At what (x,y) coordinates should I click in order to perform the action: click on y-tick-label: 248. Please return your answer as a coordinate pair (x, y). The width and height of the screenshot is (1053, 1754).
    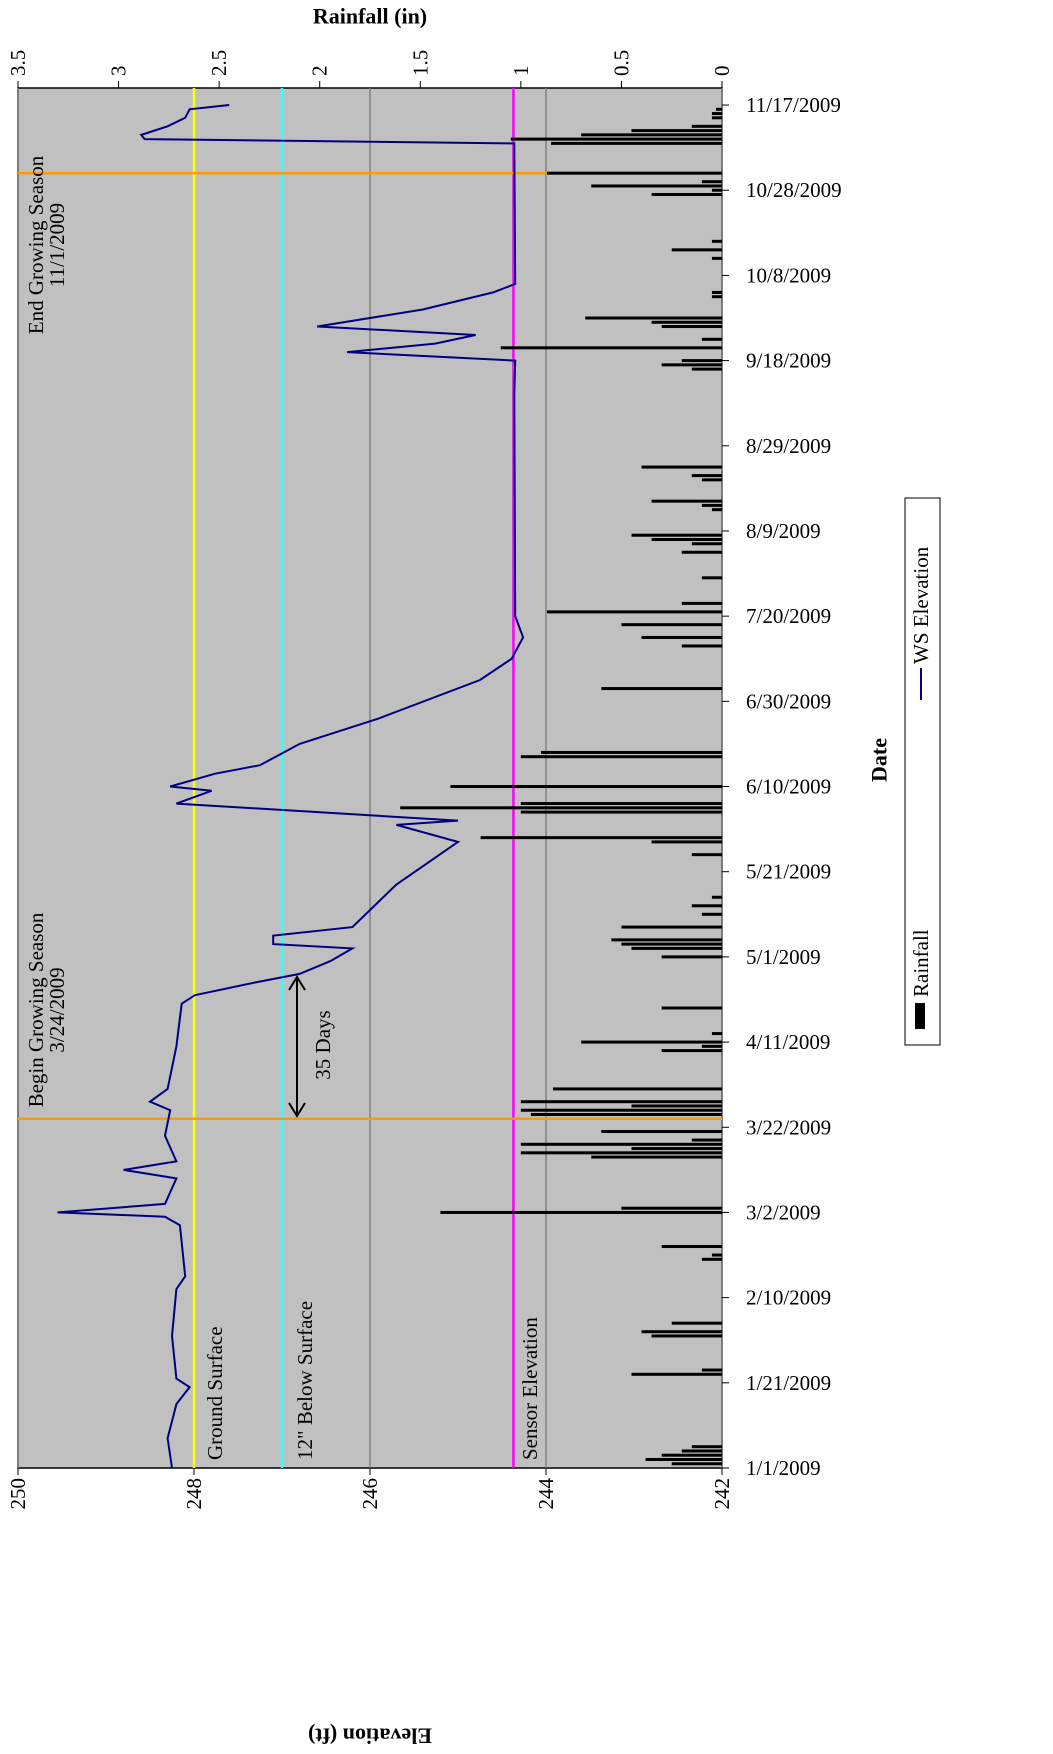
    Looking at the image, I should click on (194, 1494).